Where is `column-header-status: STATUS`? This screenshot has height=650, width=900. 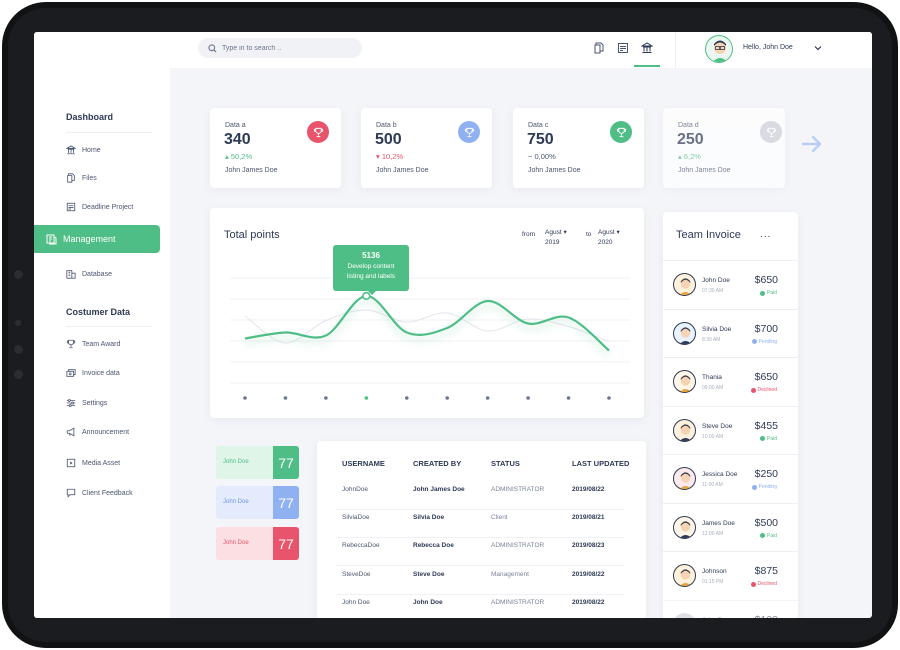
column-header-status: STATUS is located at coordinates (505, 463).